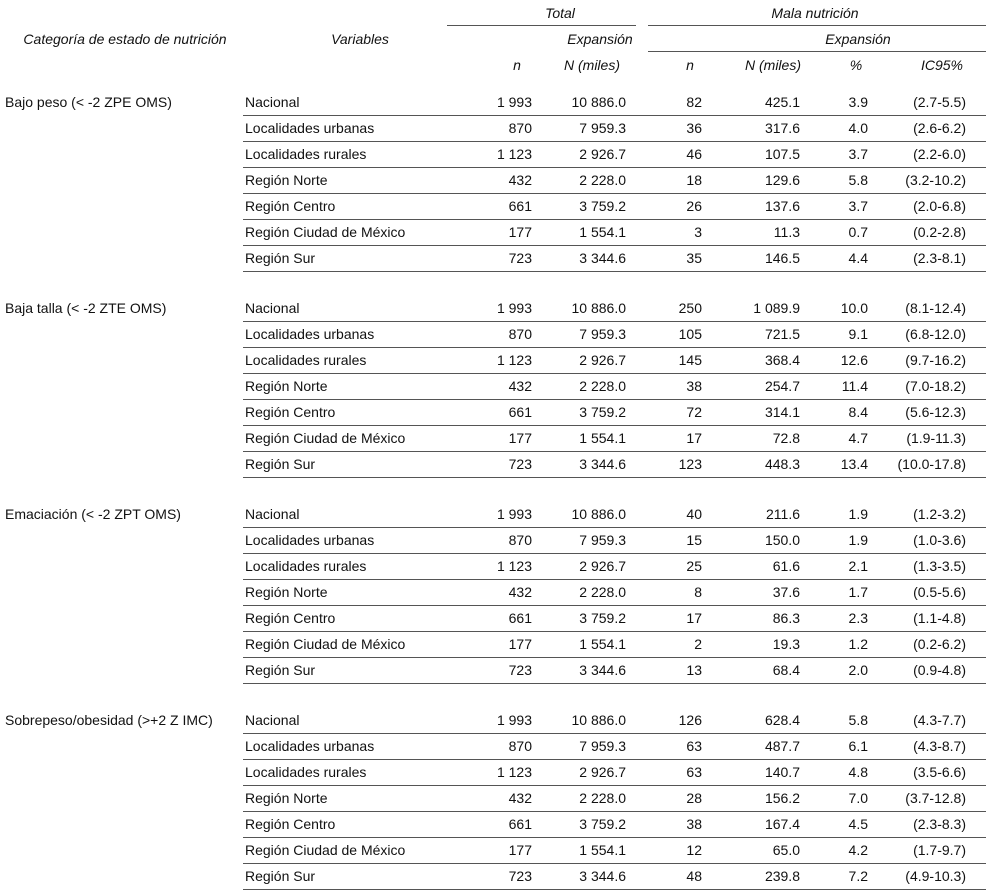 The height and width of the screenshot is (896, 990). I want to click on data-cell: 7.2, so click(858, 876).